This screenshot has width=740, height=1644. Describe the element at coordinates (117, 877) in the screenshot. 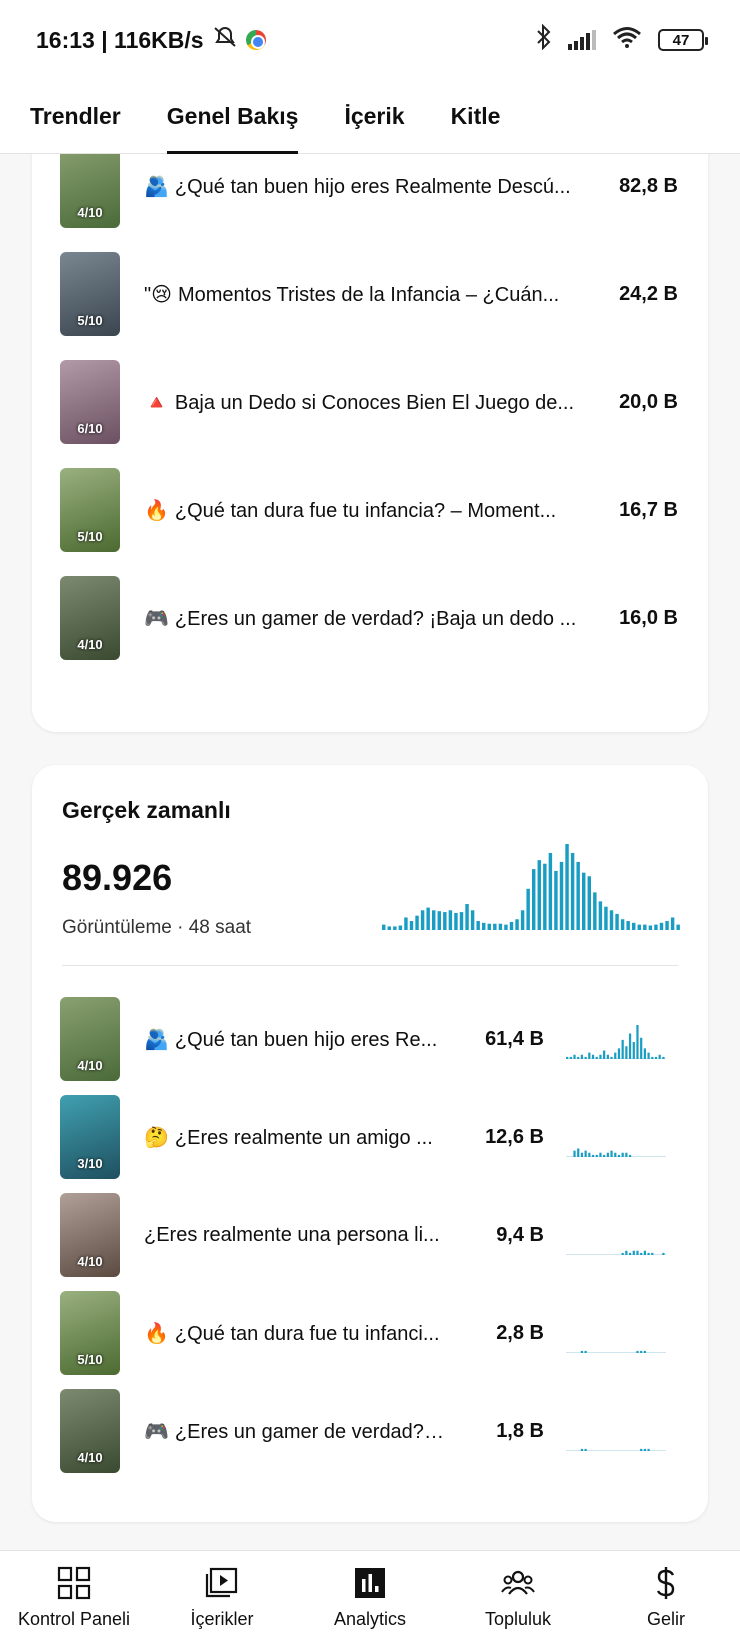

I see `realtime-view-count: 89.926` at that location.